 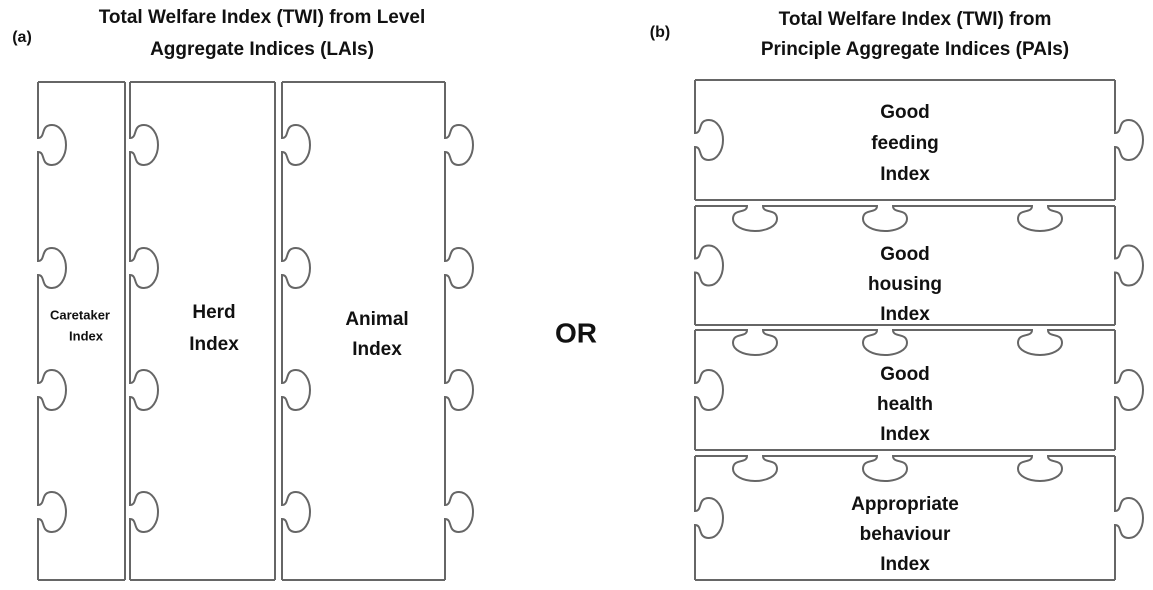 I want to click on panel-title: Aggregate Indices (LAIs), so click(x=262, y=49).